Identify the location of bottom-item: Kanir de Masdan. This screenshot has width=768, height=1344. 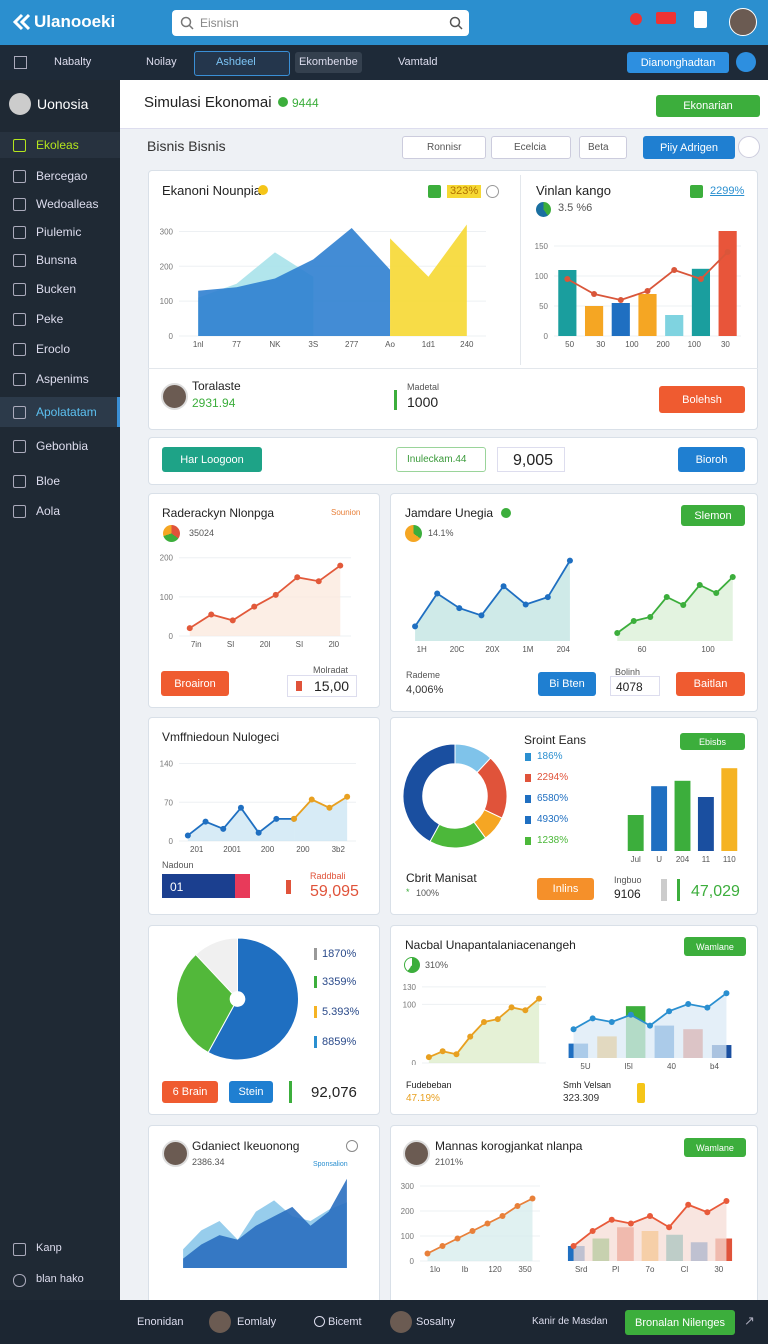
(570, 1321).